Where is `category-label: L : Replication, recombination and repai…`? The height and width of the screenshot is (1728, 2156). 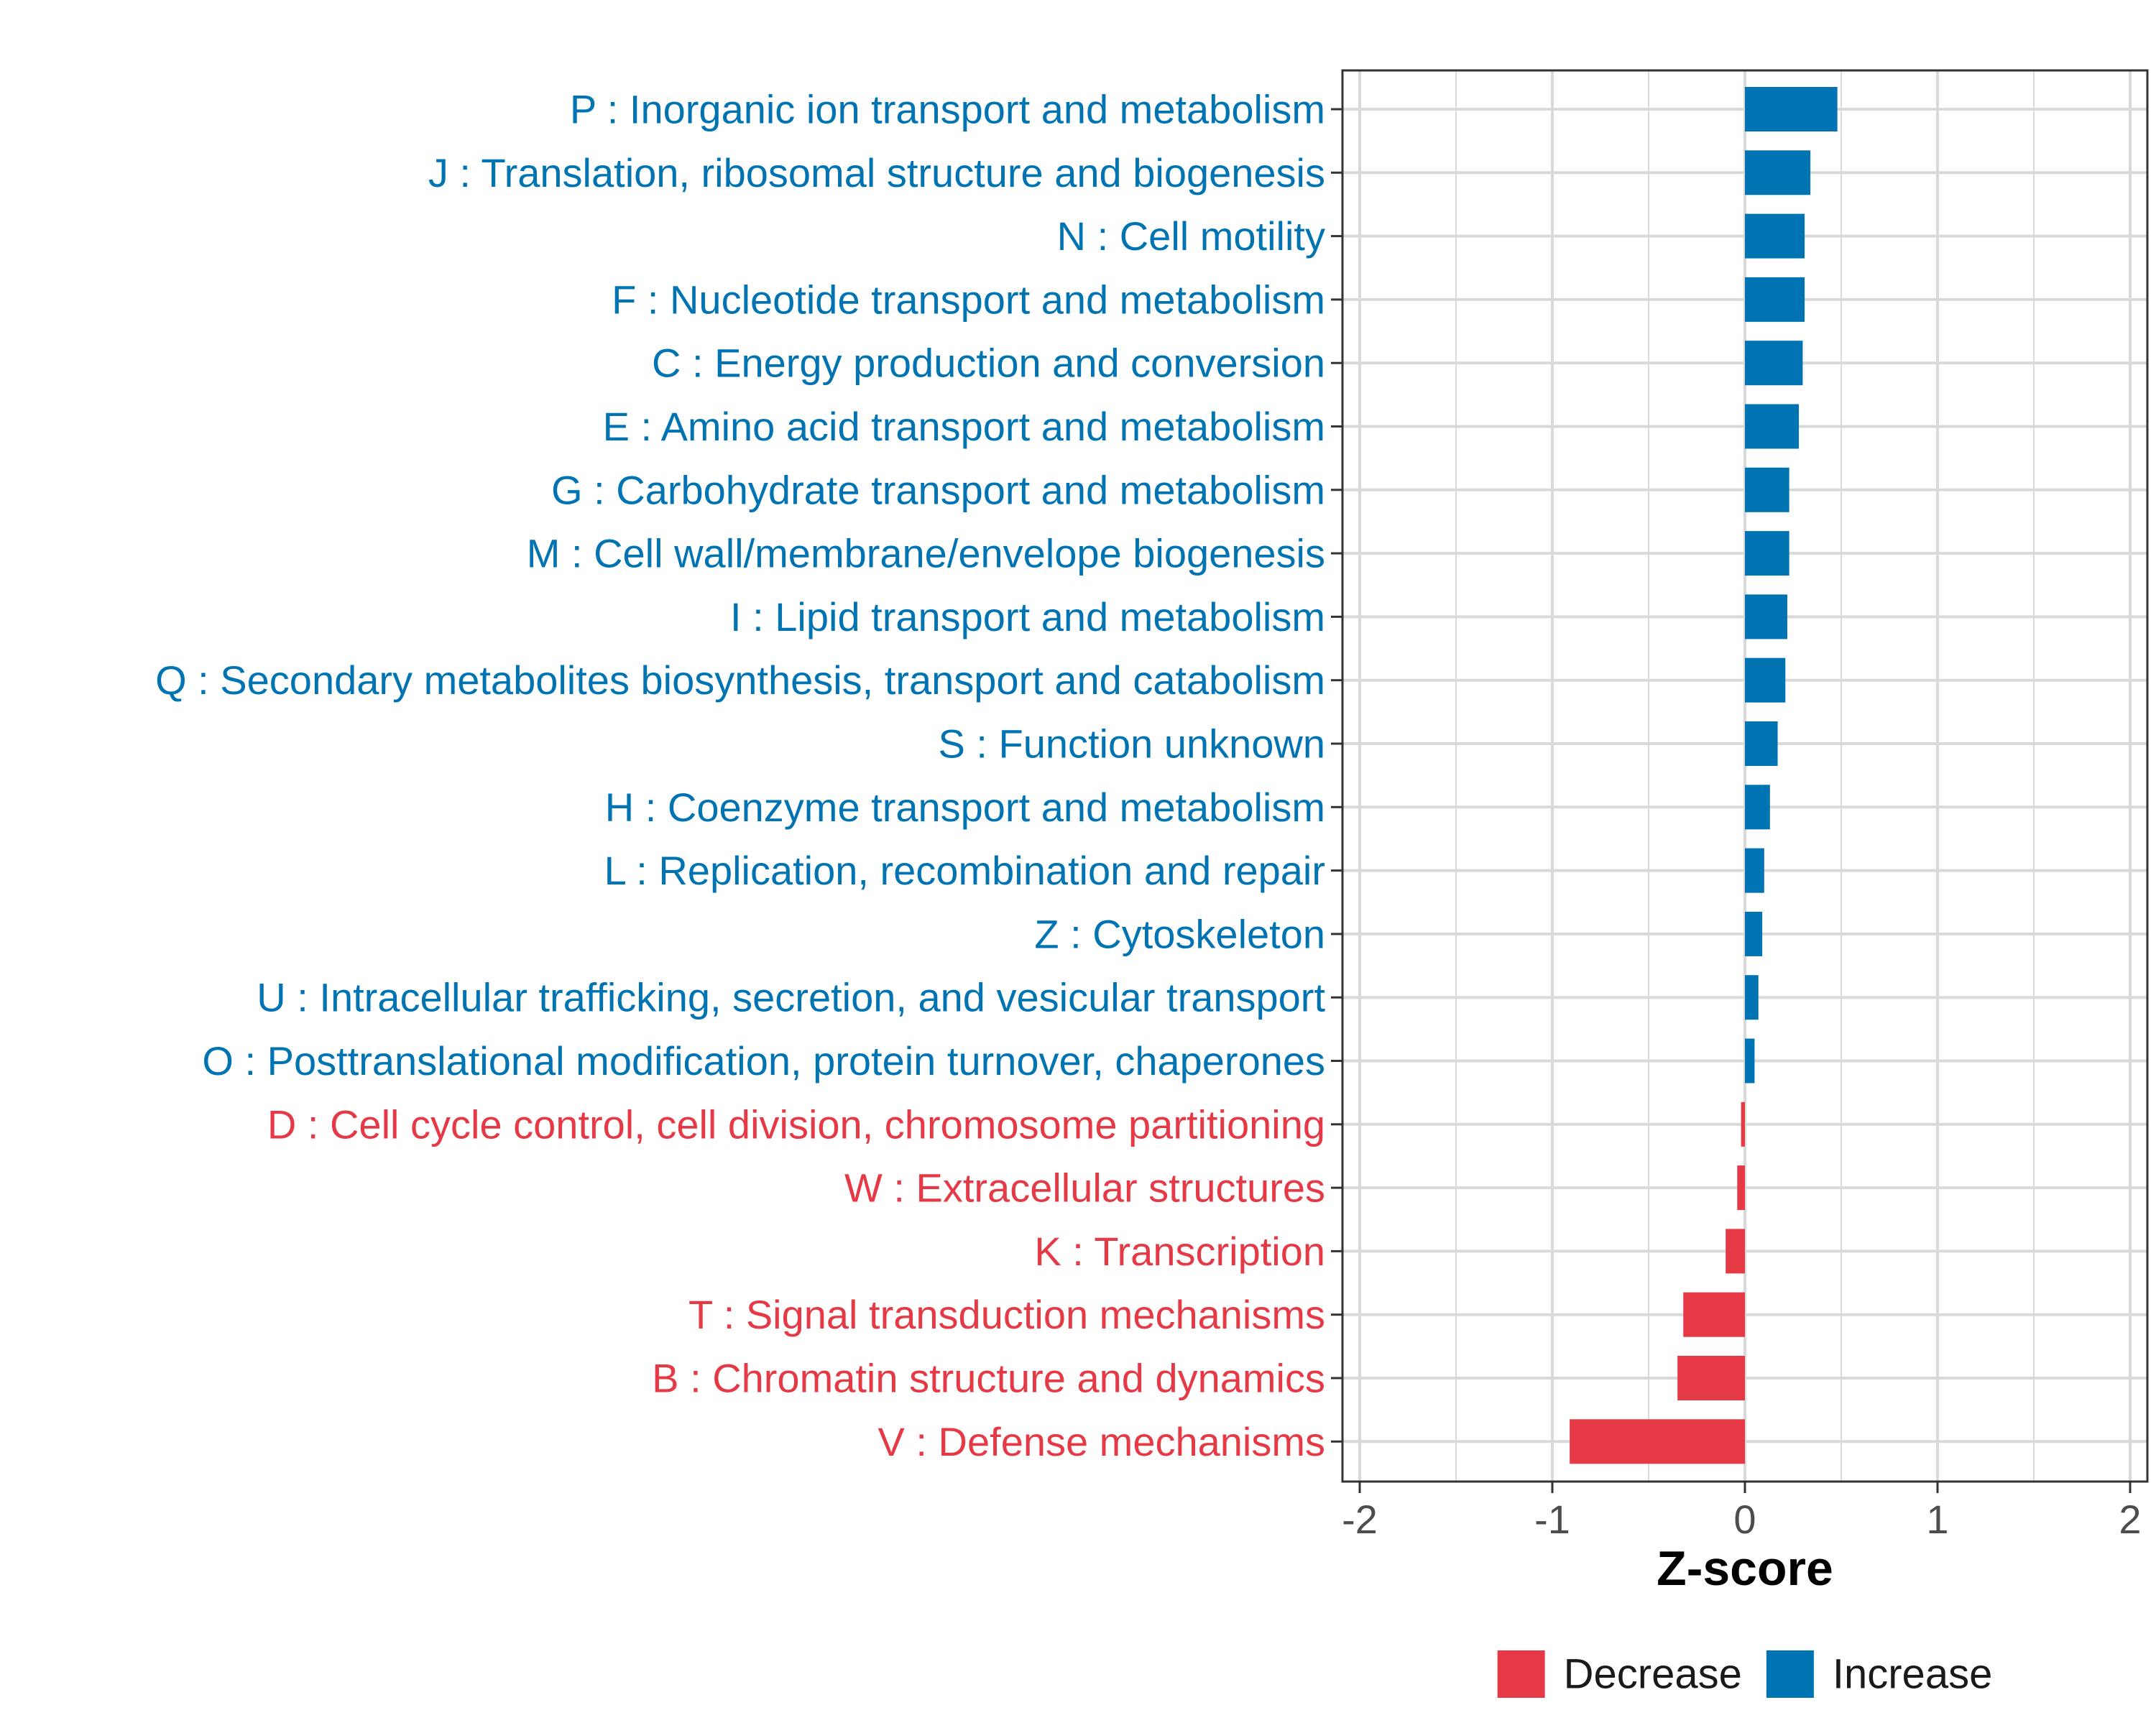 category-label: L : Replication, recombination and repai… is located at coordinates (964, 871).